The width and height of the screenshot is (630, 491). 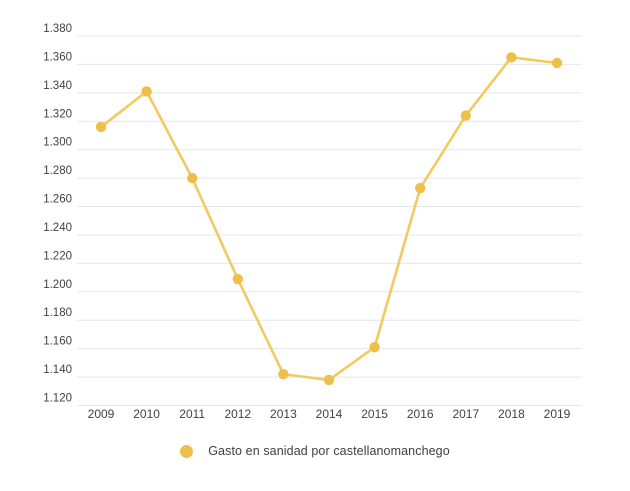 I want to click on y-axis-tick-label: 1.320, so click(x=57, y=114).